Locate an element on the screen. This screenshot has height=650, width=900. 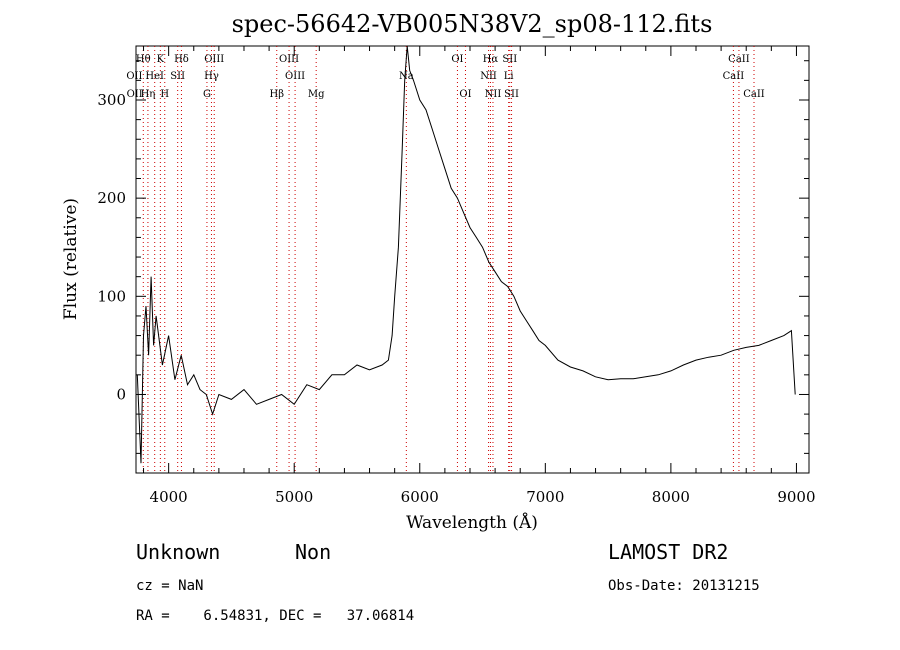
line-marker-label: Hη is located at coordinates (148, 94).